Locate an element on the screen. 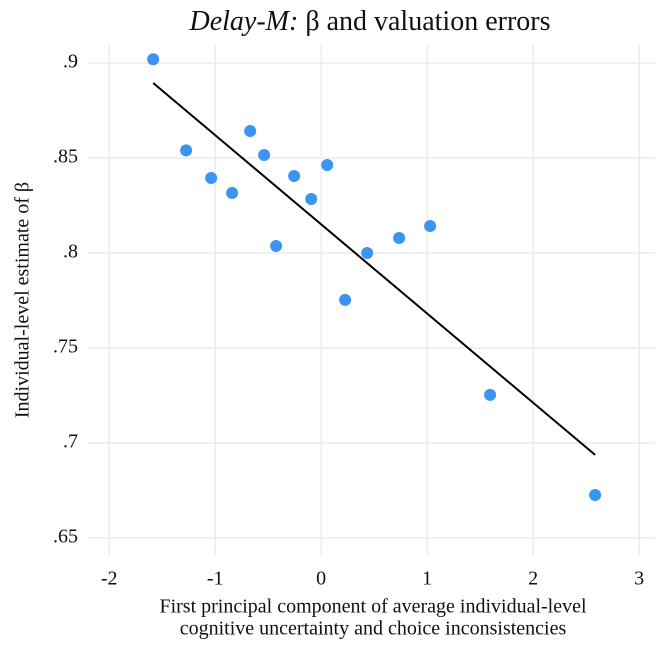 The width and height of the screenshot is (660, 646). x-tick-label: 3 is located at coordinates (639, 579).